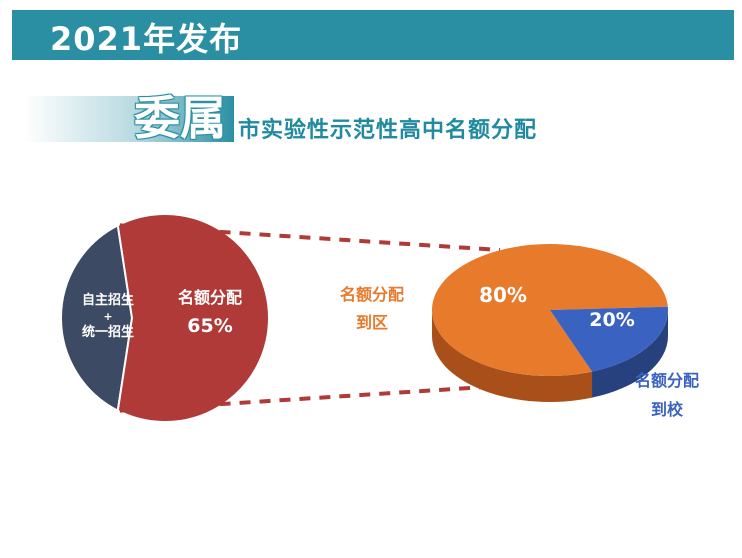  I want to click on slice-label-school-2: 到校, so click(667, 409).